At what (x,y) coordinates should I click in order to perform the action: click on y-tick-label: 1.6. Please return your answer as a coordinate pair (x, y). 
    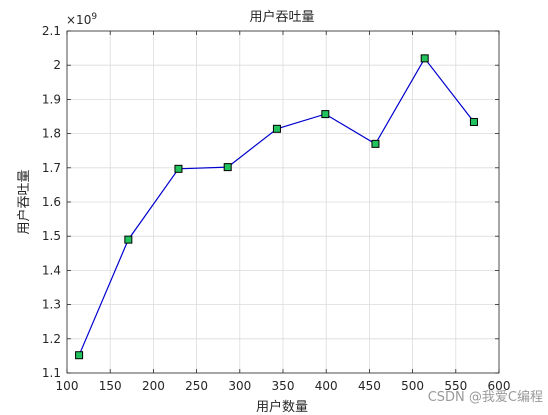
    Looking at the image, I should click on (51, 202).